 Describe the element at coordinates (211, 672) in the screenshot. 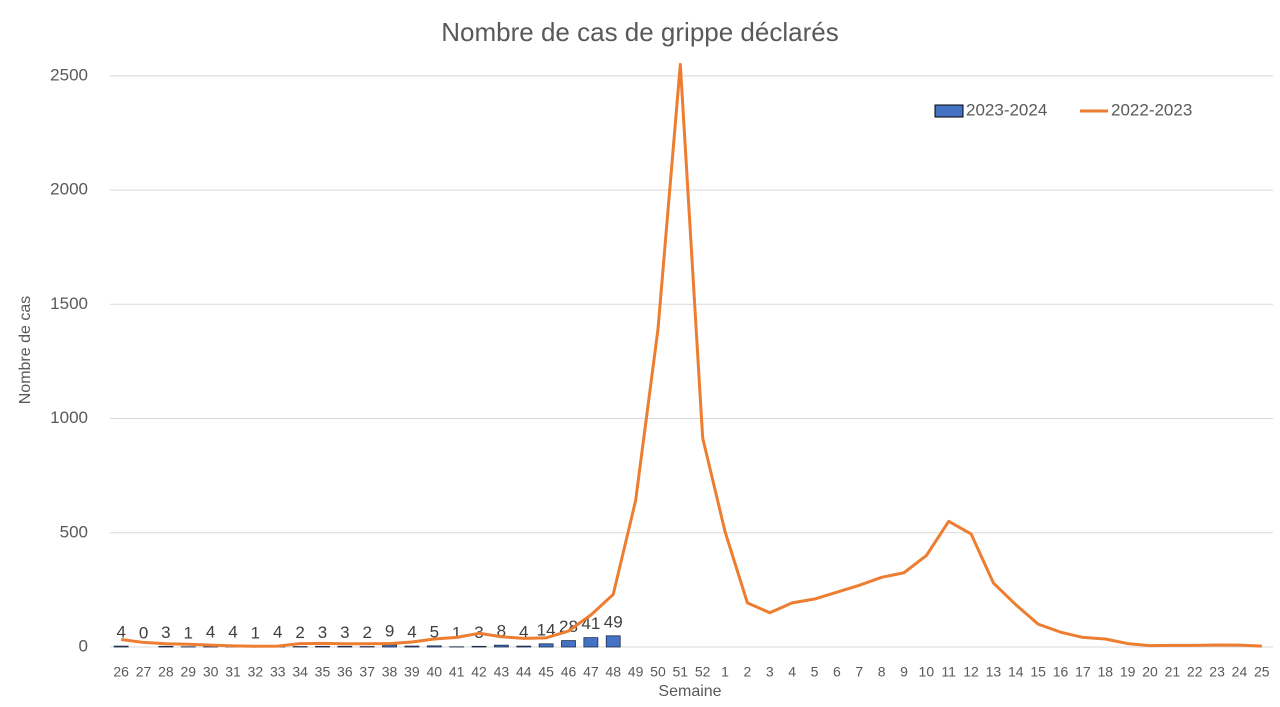

I see `x-tick-label: 30` at that location.